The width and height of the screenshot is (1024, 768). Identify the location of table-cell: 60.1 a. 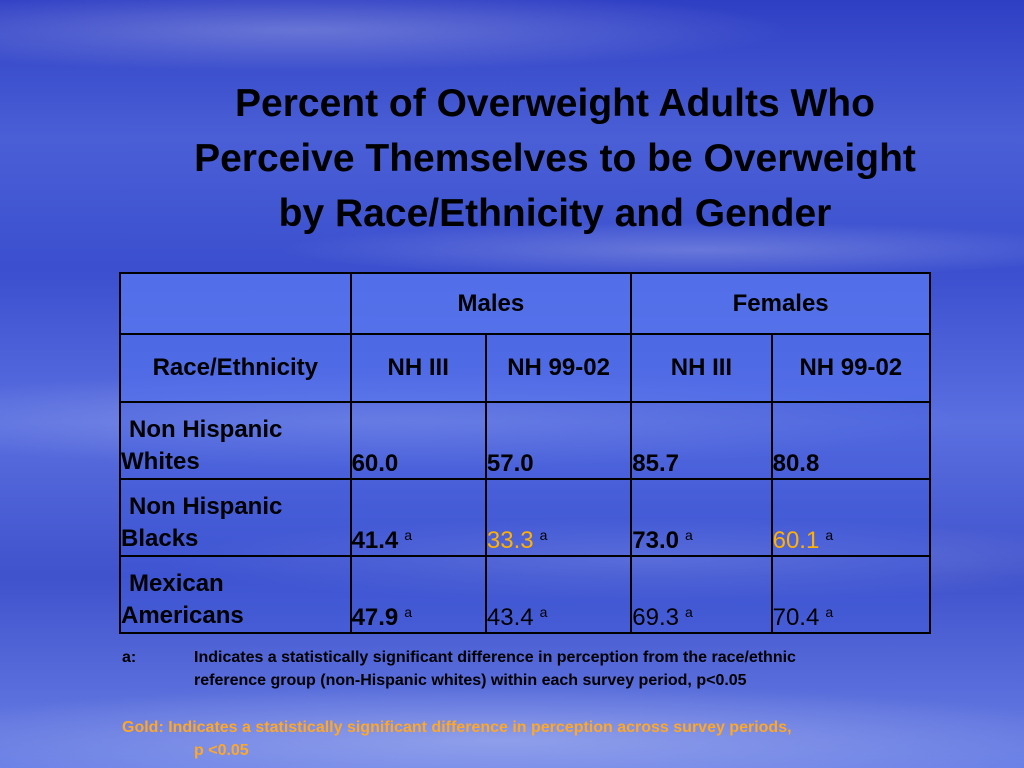
(851, 517).